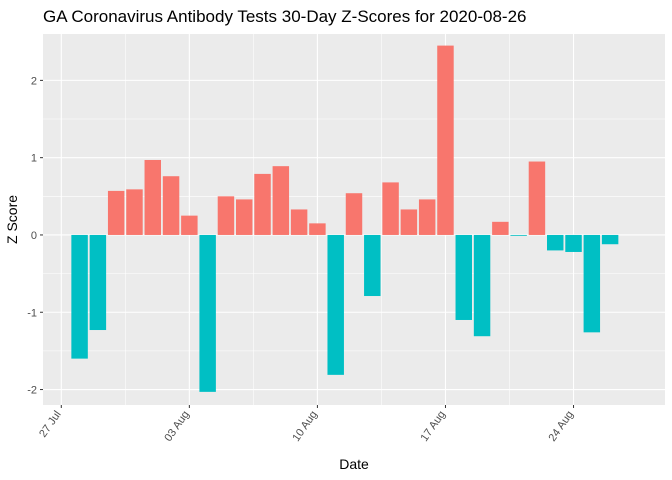 Image resolution: width=672 pixels, height=480 pixels. I want to click on x-tick-label: 24 Aug, so click(561, 426).